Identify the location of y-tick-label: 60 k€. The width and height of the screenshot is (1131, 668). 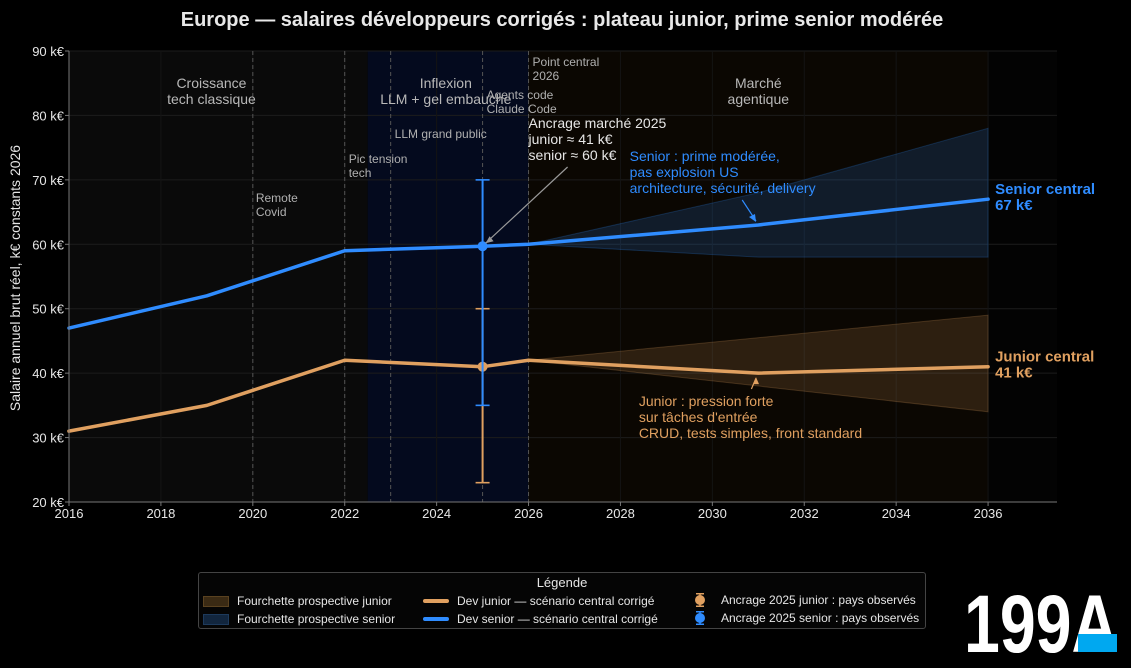
(48, 244).